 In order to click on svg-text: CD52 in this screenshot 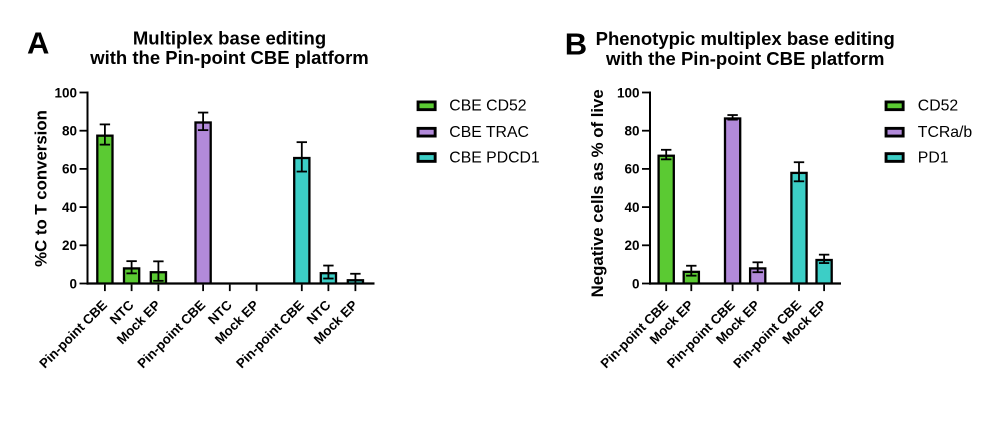, I will do `click(938, 106)`.